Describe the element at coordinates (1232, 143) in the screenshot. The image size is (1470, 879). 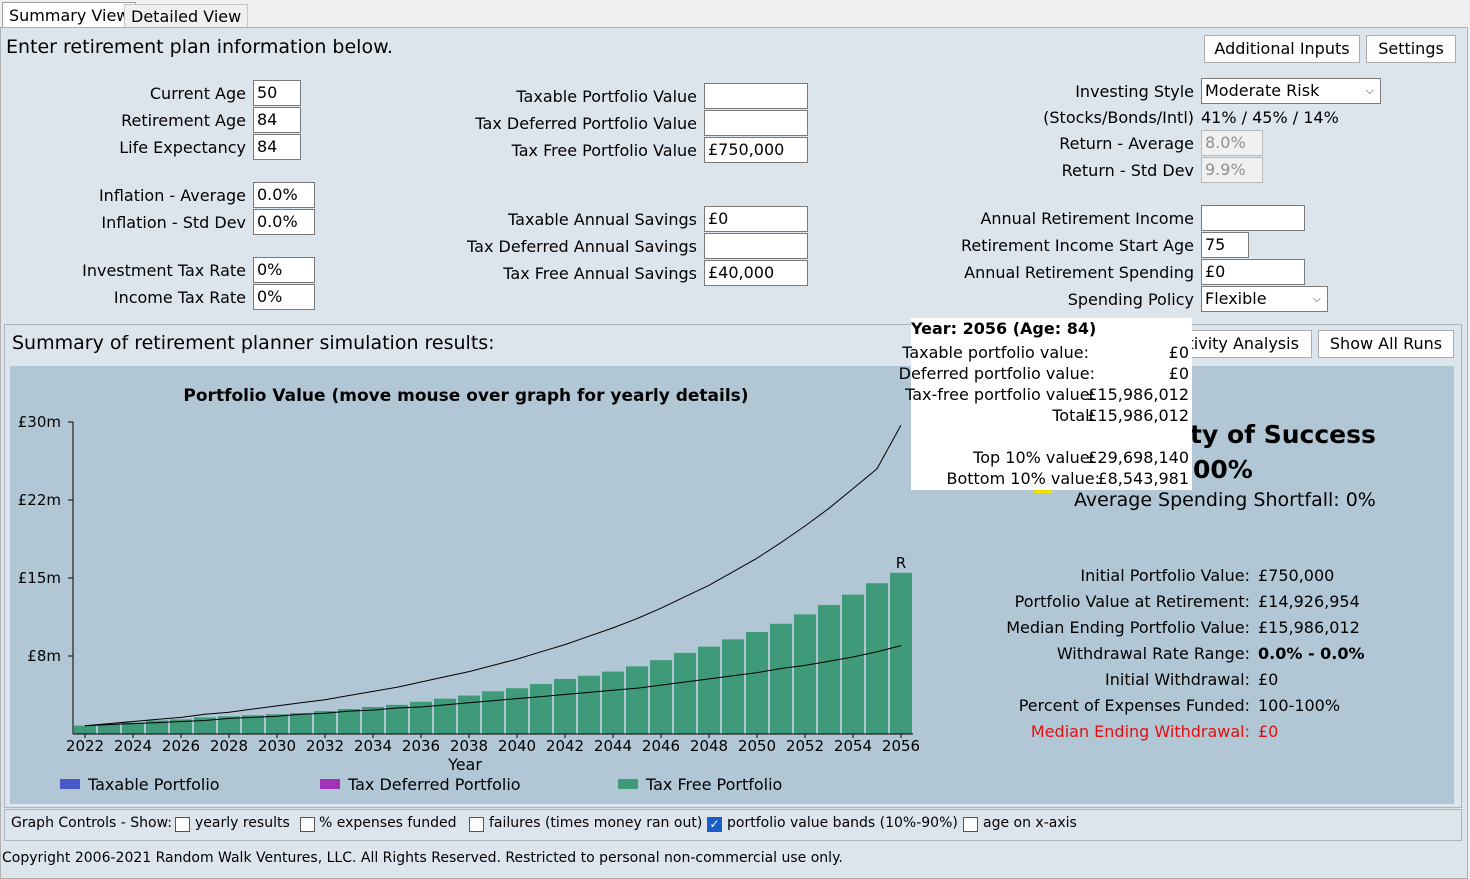
I see `return-average-input: 8.0%` at that location.